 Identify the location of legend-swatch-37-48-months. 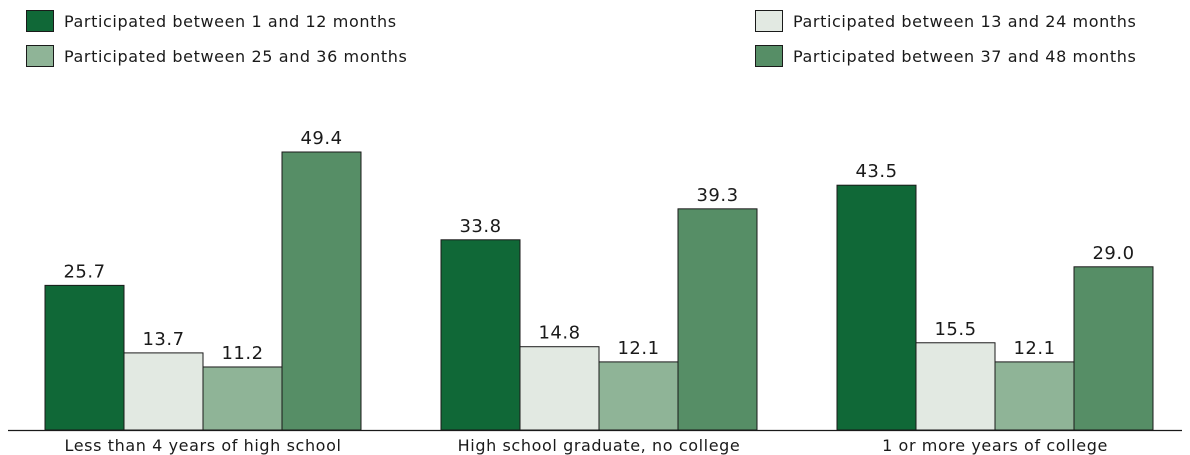
(769, 56).